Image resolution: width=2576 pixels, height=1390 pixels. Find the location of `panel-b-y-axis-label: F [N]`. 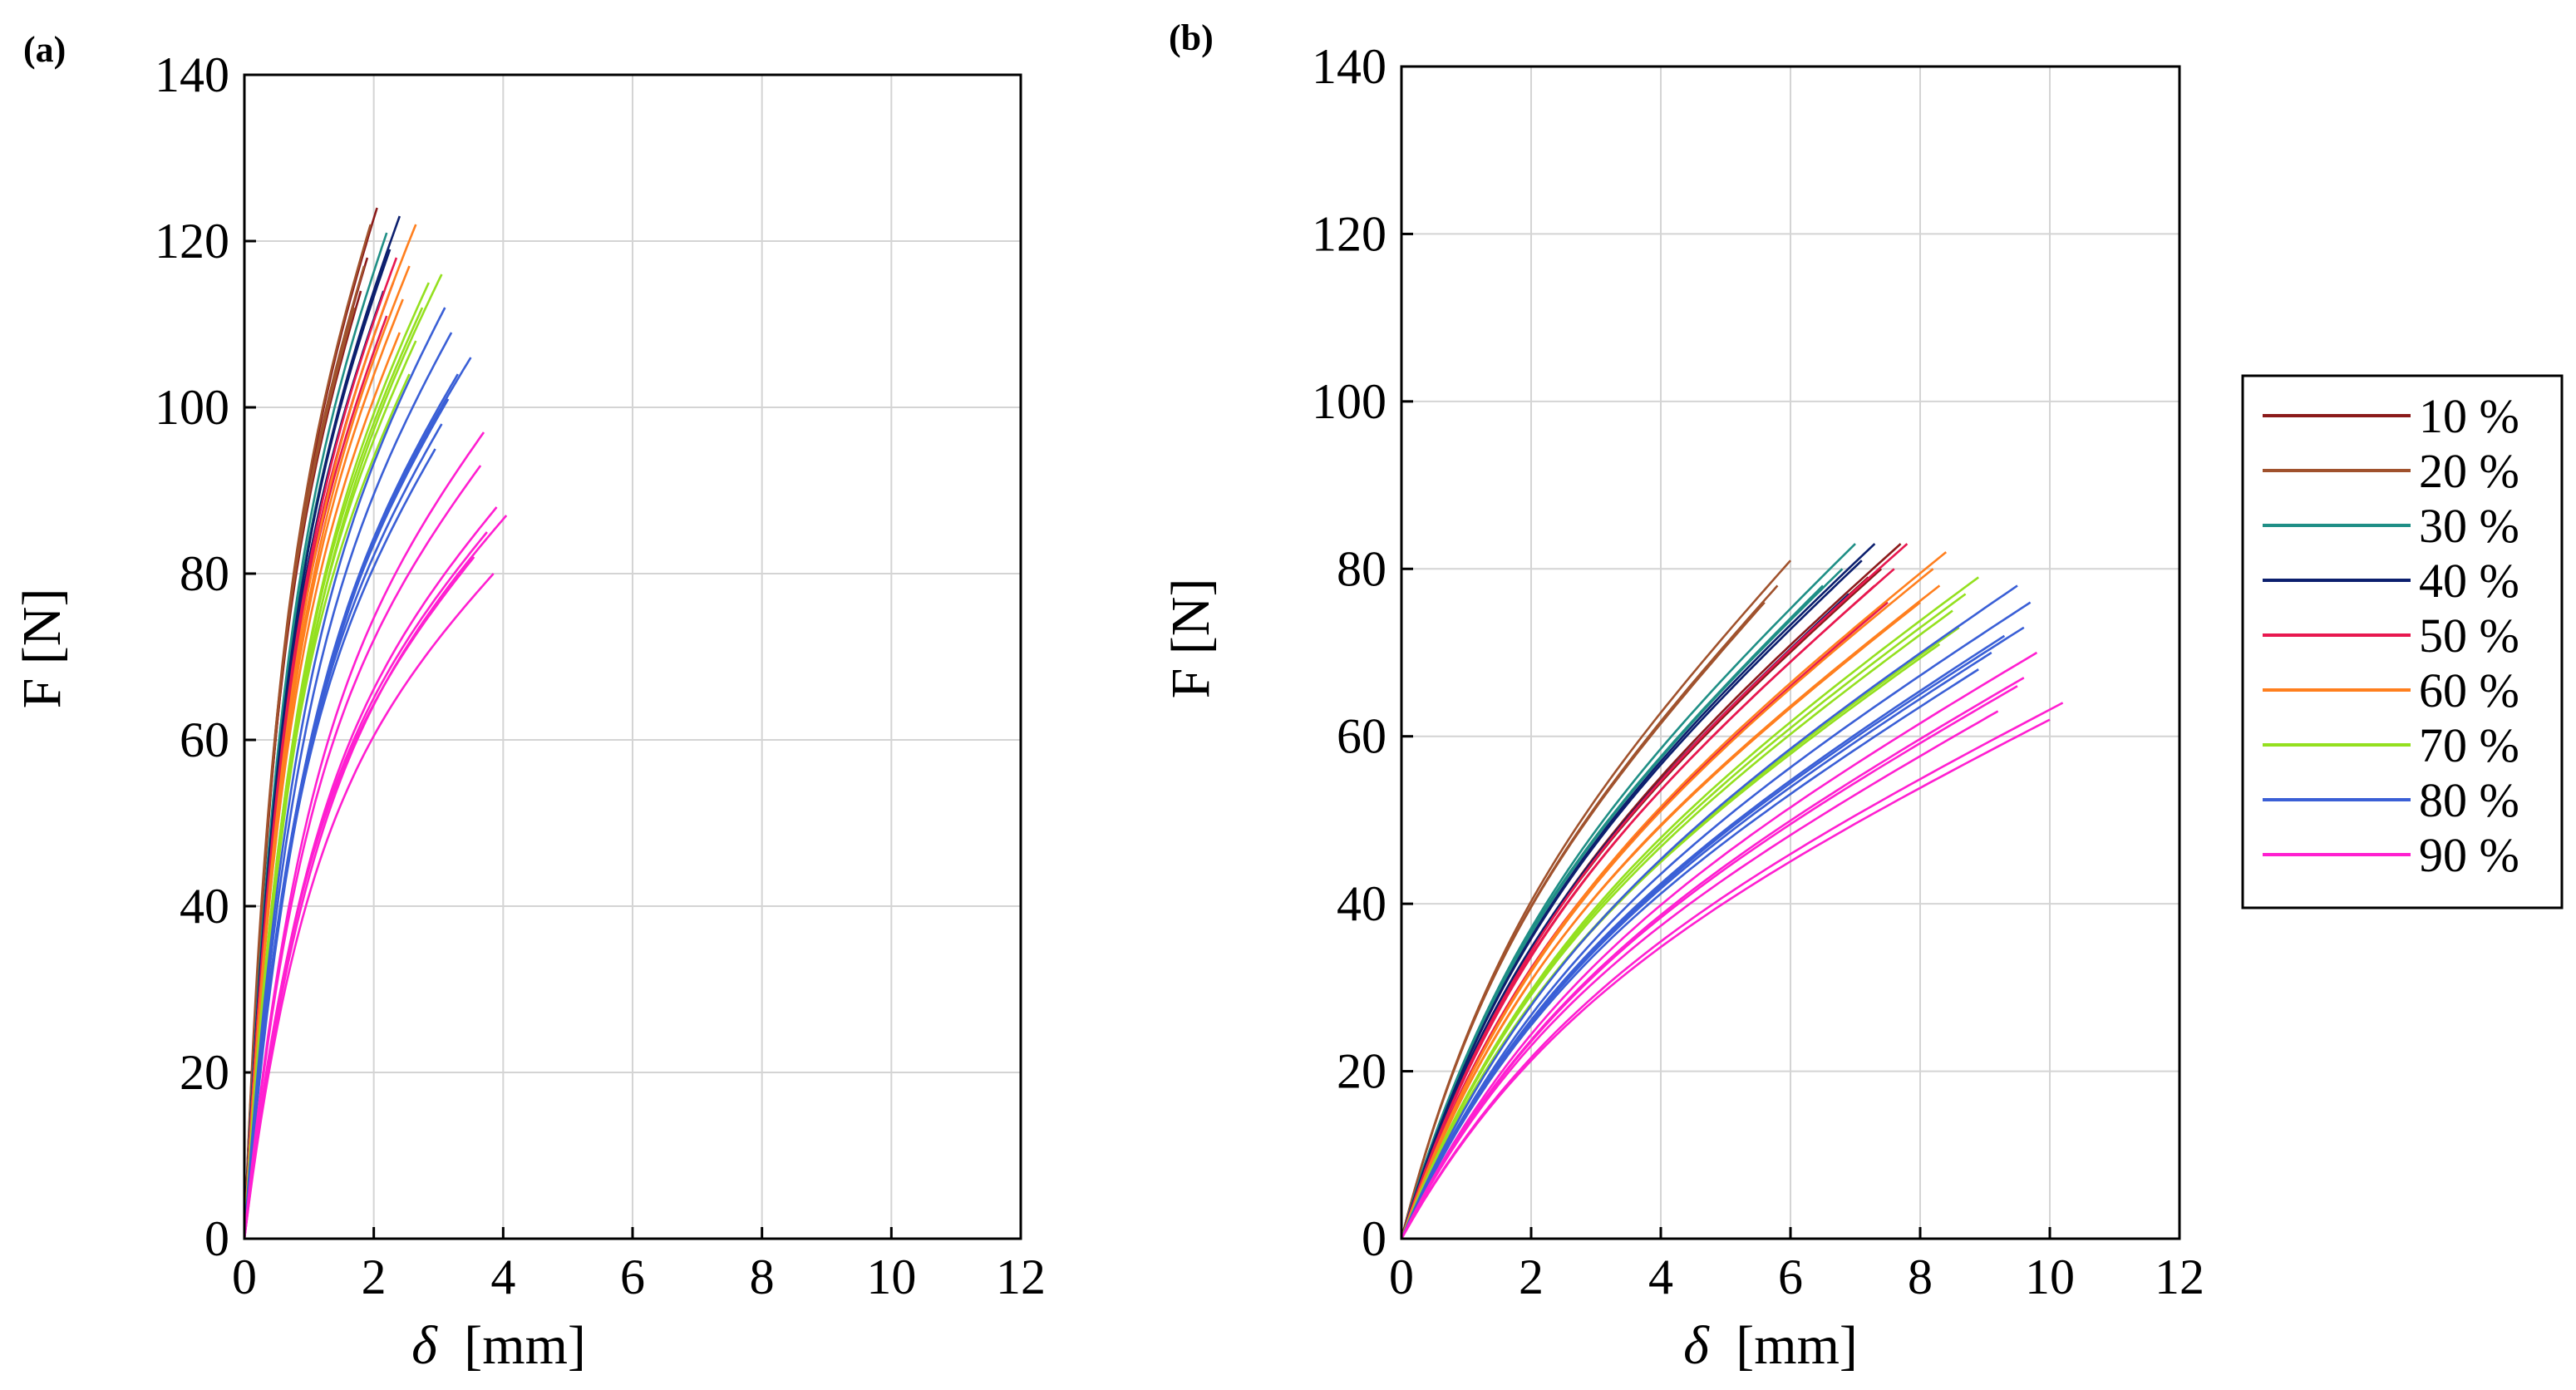

panel-b-y-axis-label: F [N] is located at coordinates (1190, 639).